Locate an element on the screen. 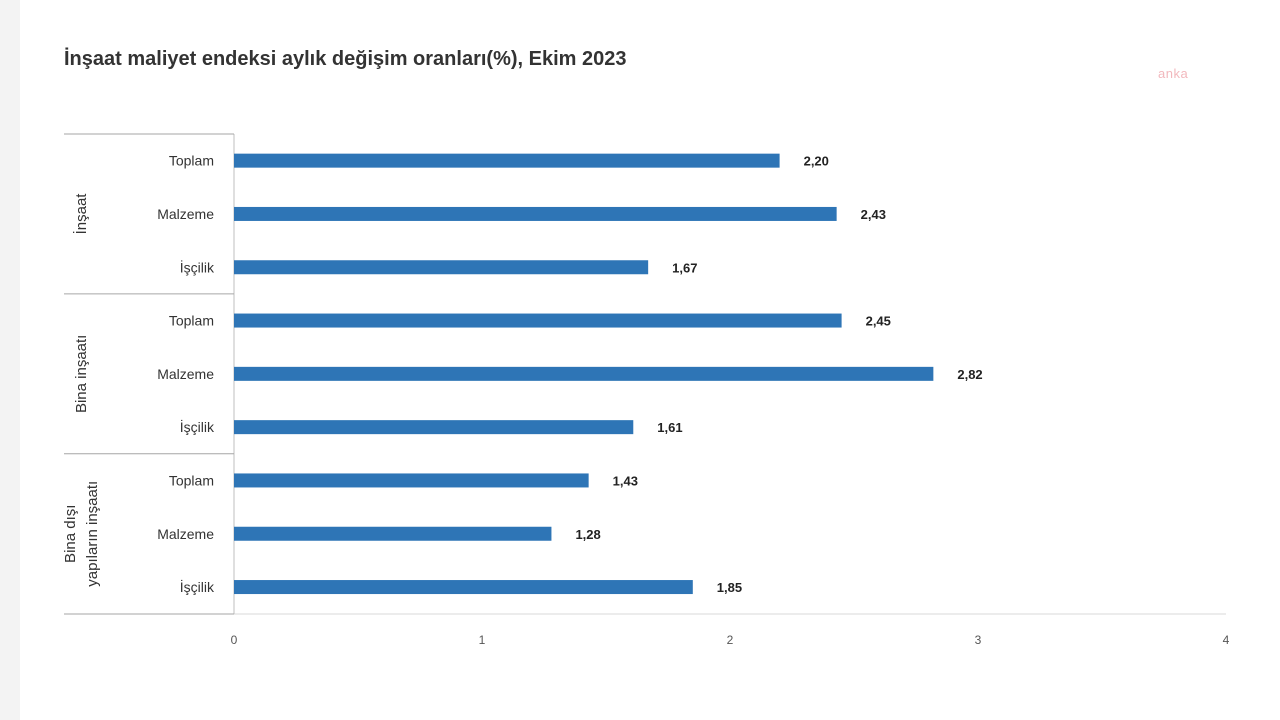 The width and height of the screenshot is (1280, 720). group-label: Bina dışı yapıların inşaatı is located at coordinates (81, 534).